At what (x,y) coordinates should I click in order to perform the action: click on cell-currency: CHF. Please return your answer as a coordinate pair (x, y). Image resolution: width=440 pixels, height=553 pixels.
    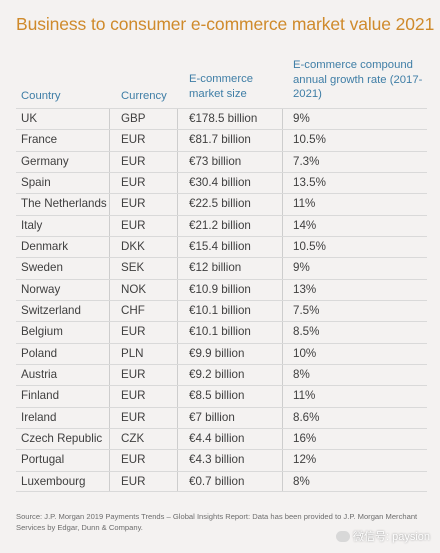
    Looking at the image, I should click on (133, 310).